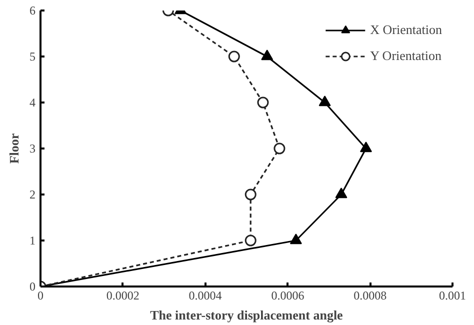 The width and height of the screenshot is (474, 325). I want to click on legend-label: X Orientation, so click(406, 30).